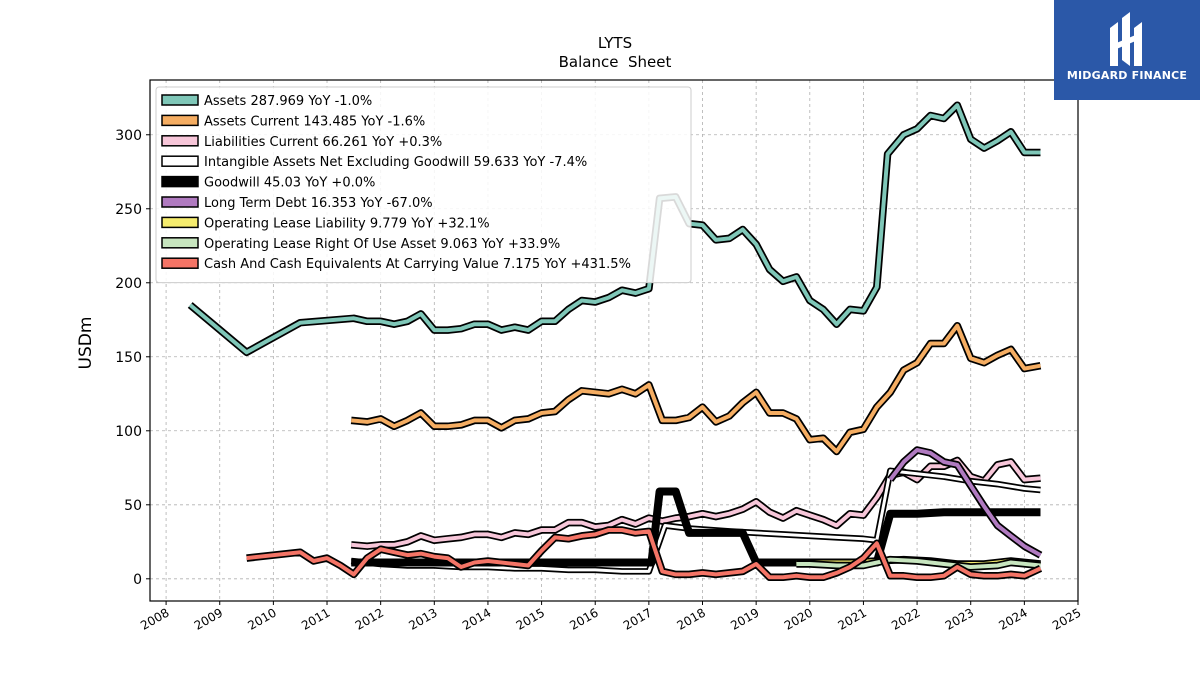 The width and height of the screenshot is (1200, 675). I want to click on legend-item: Goodwill 45.03 YoY +0.0%, so click(268, 183).